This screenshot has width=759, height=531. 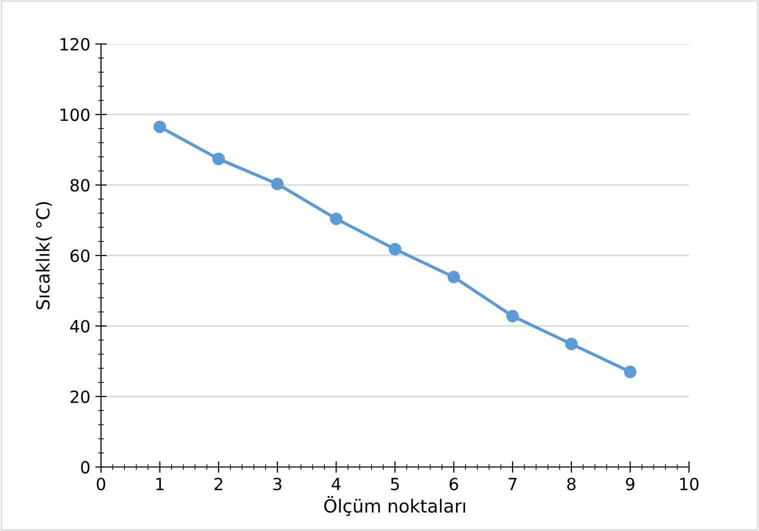 I want to click on x-tick-label: 9, so click(x=630, y=484).